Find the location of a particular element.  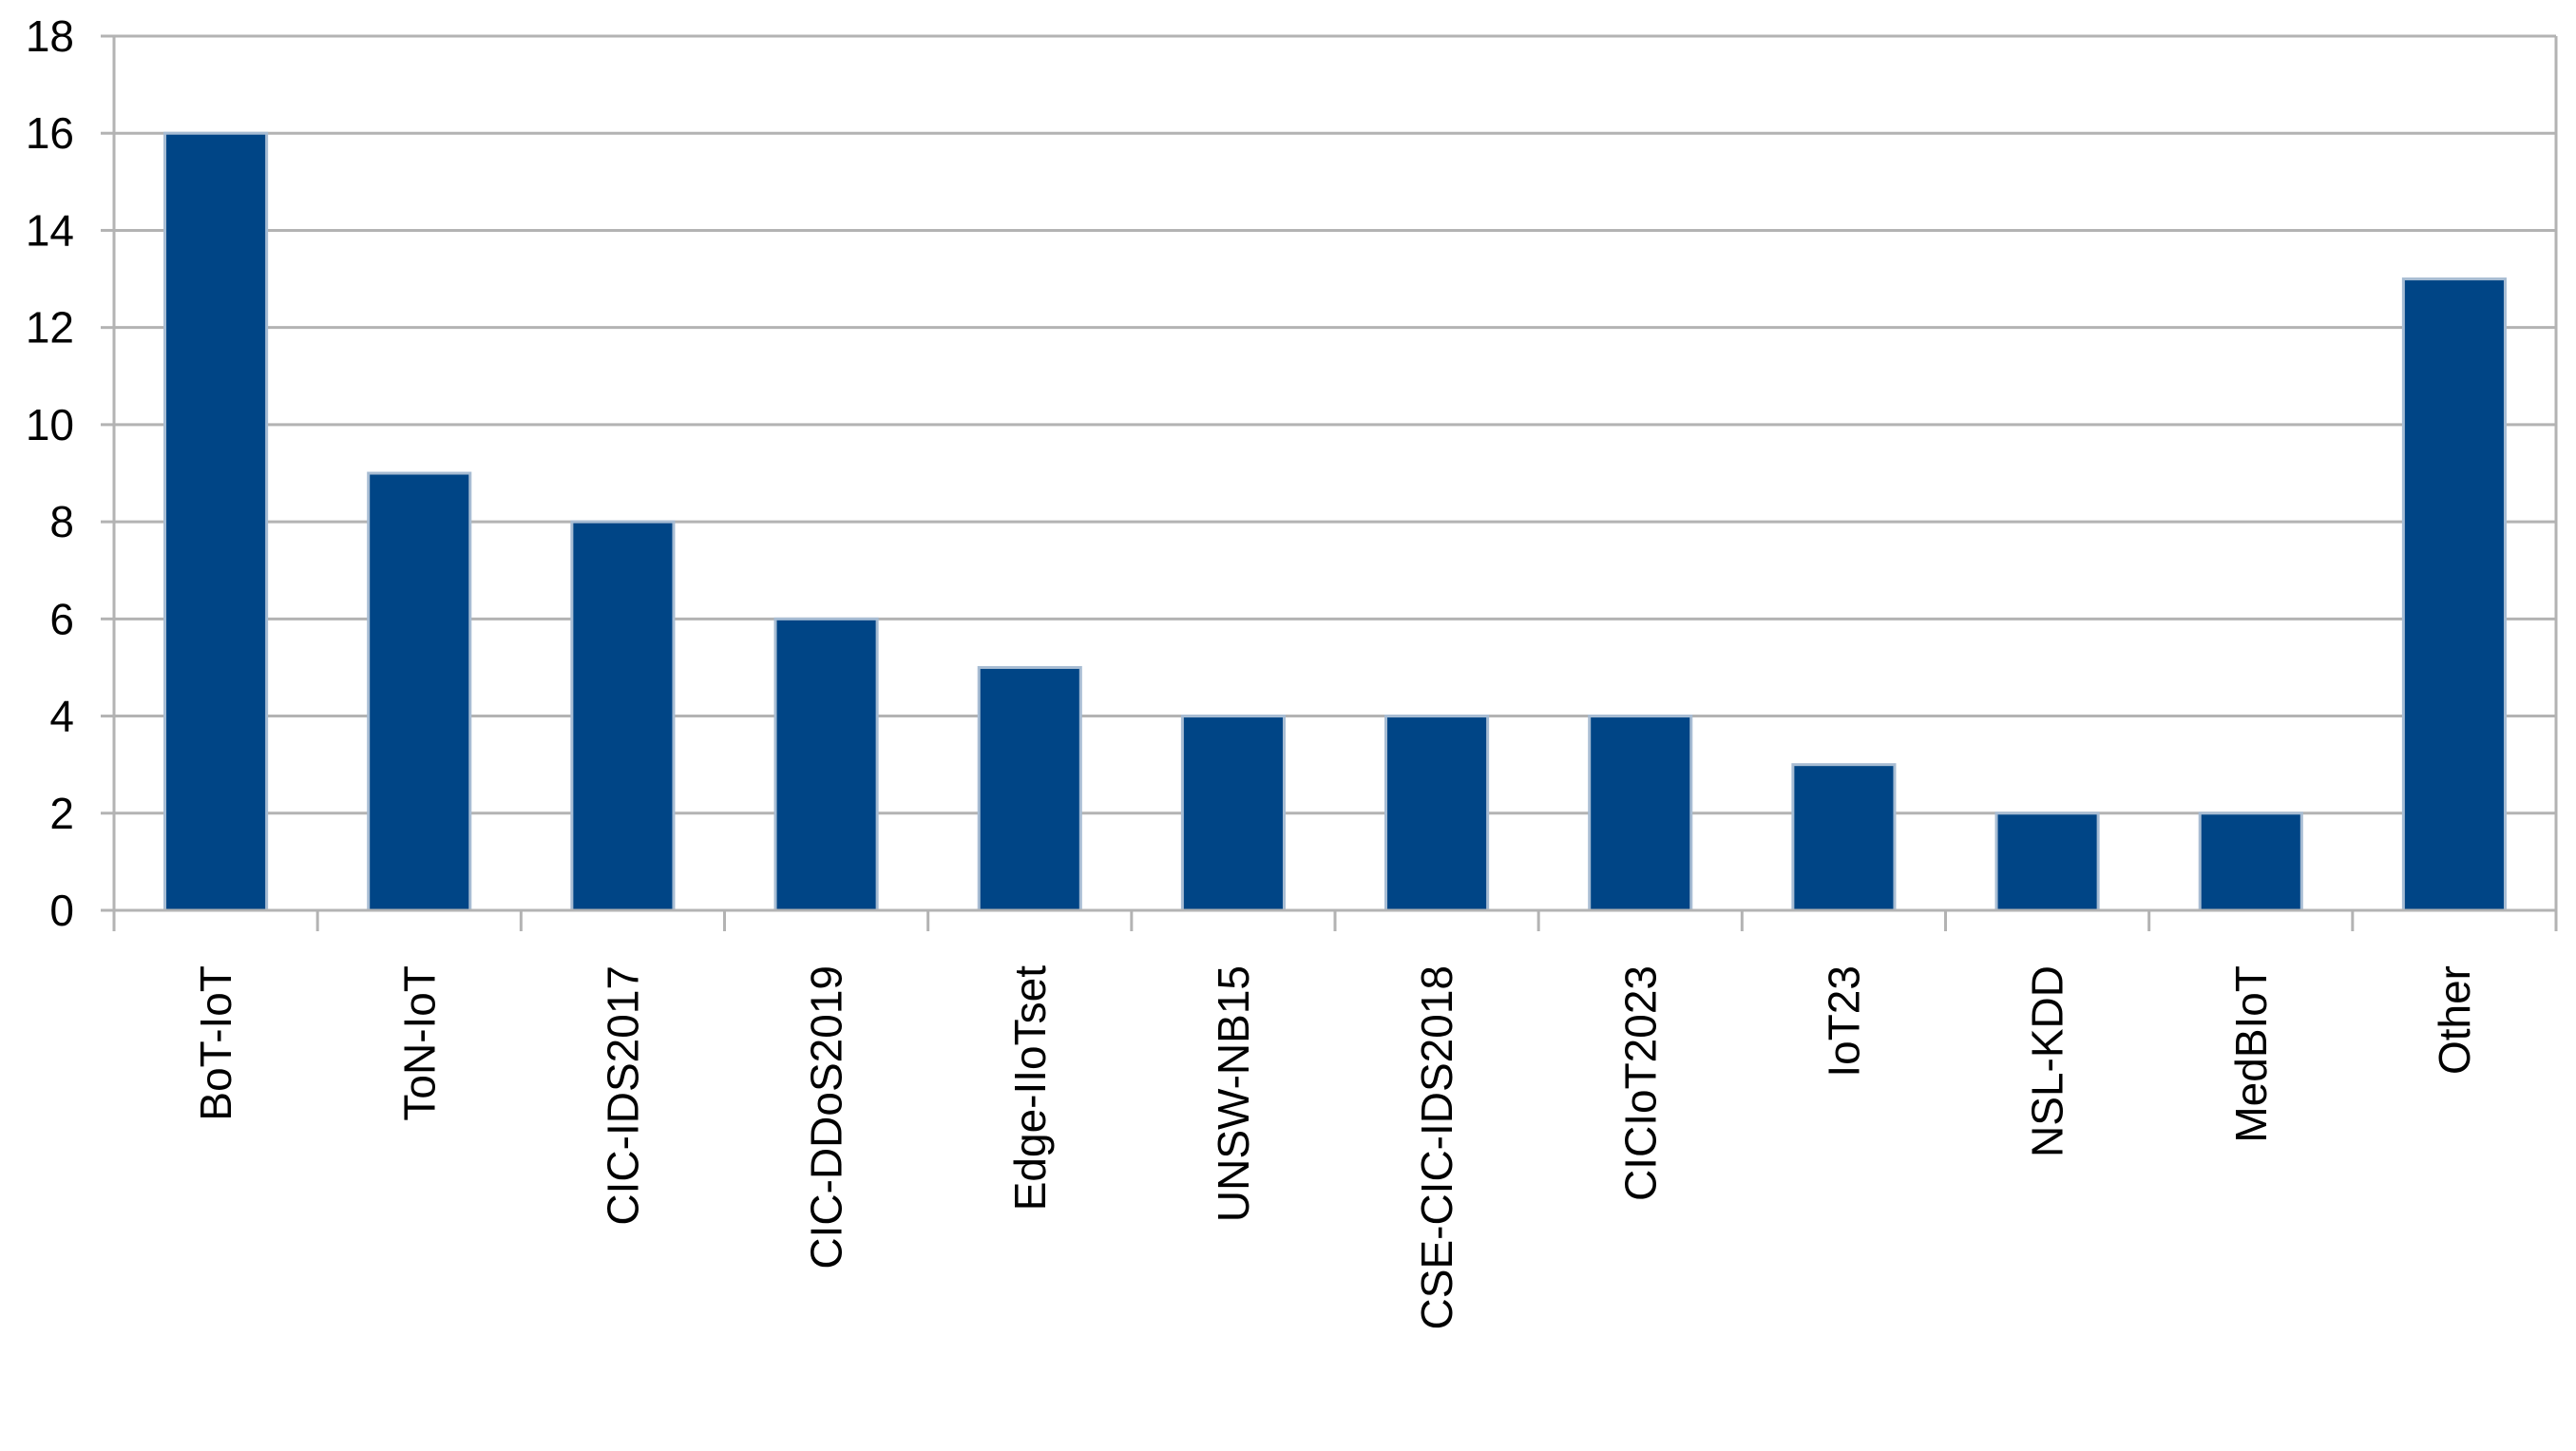

bar-ToN-IoT is located at coordinates (419, 692).